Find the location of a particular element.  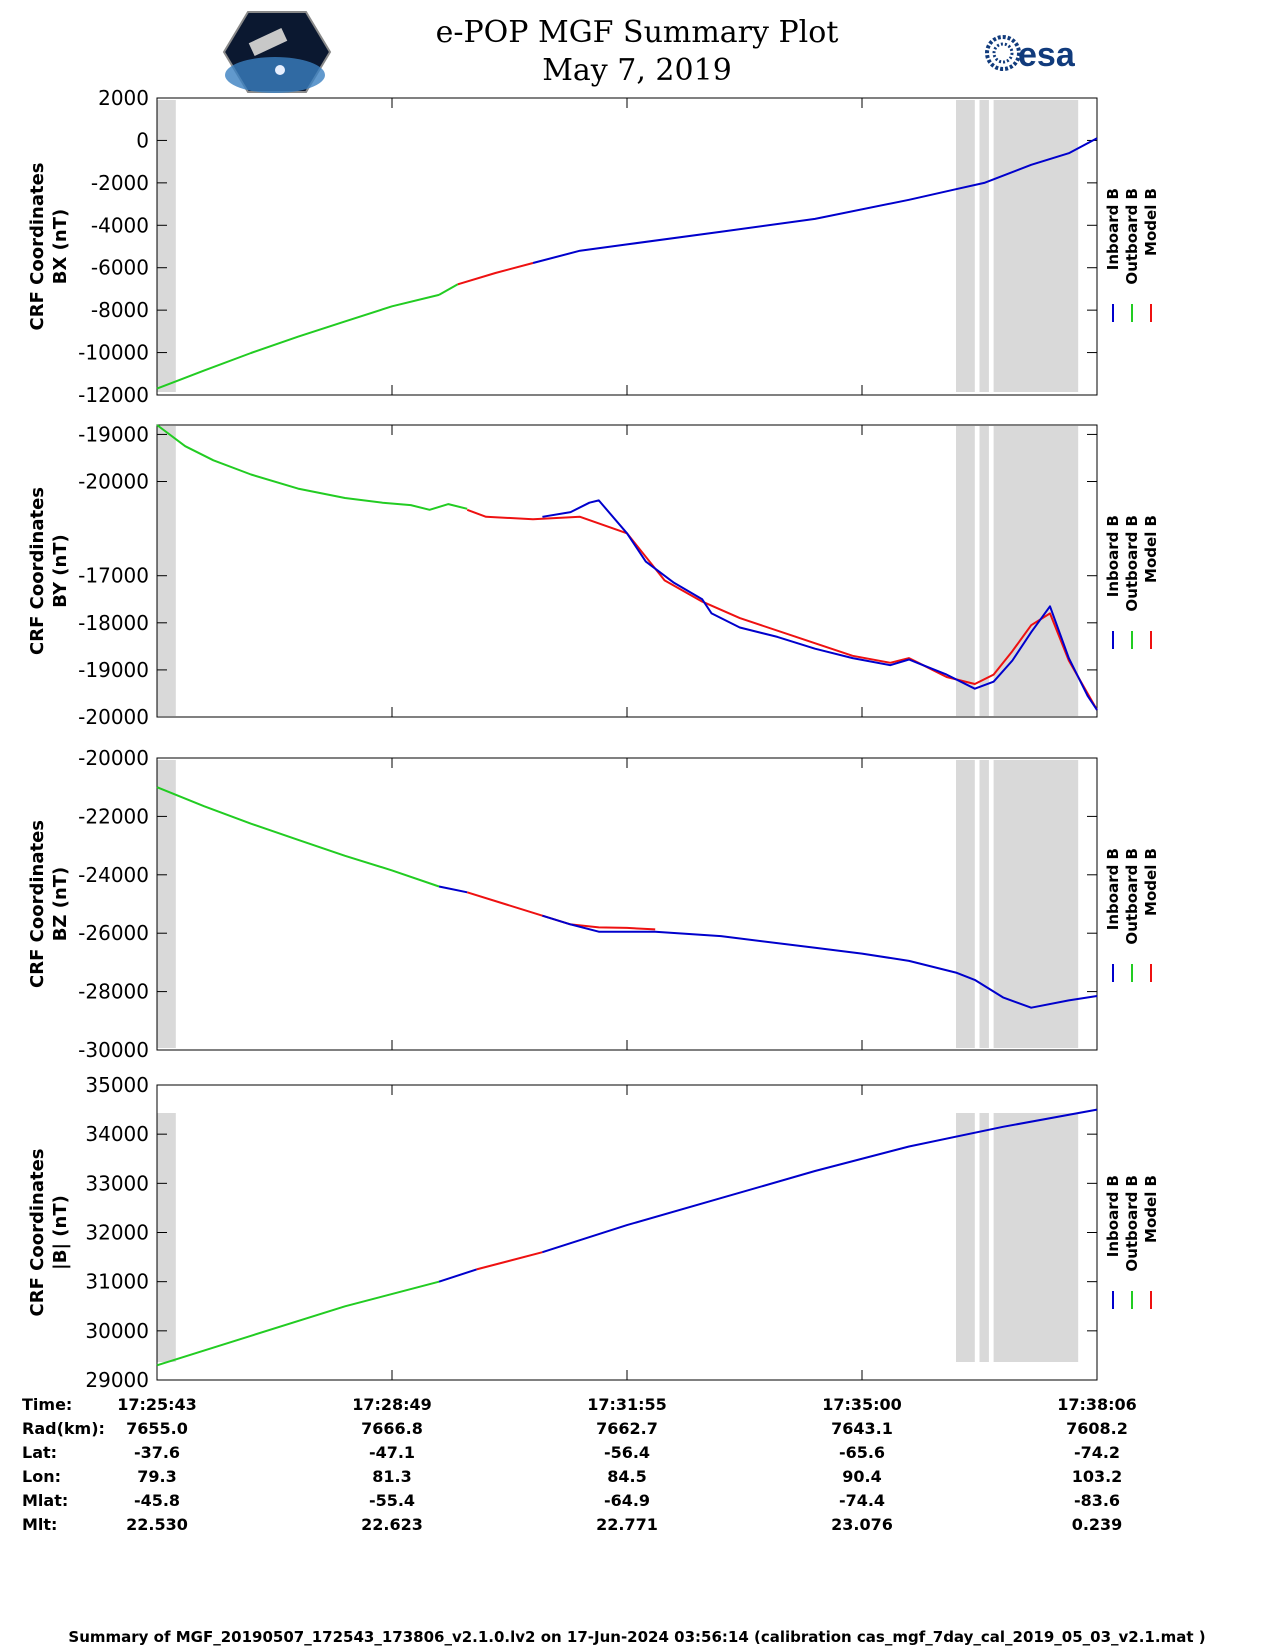

y-tick-label: -26000 is located at coordinates (113, 933).